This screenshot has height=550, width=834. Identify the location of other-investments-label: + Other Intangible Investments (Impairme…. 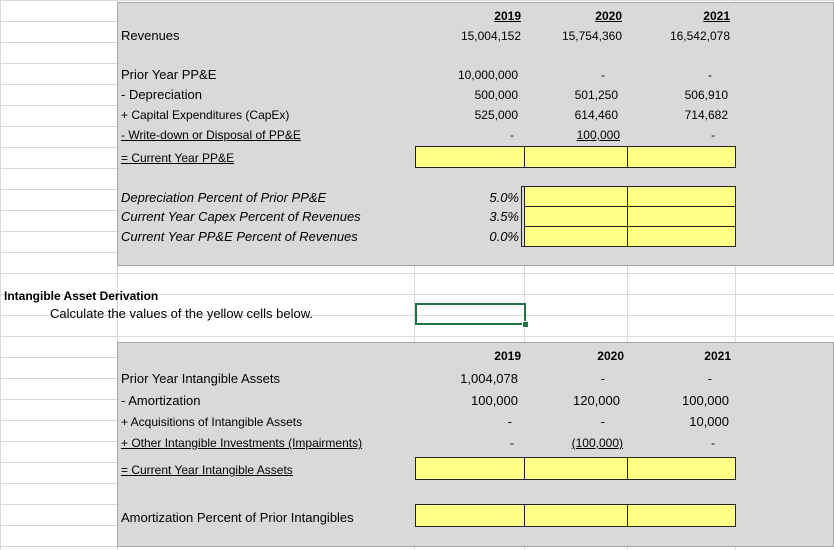
(242, 443).